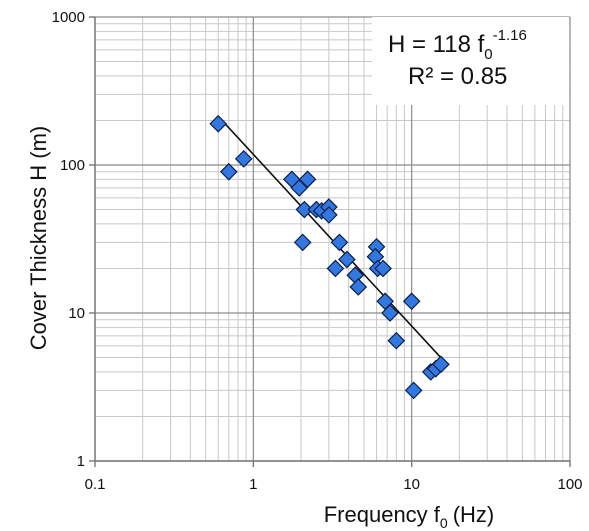 This screenshot has width=589, height=531. What do you see at coordinates (382, 514) in the screenshot?
I see `x-axis-label-main: Frequency f` at bounding box center [382, 514].